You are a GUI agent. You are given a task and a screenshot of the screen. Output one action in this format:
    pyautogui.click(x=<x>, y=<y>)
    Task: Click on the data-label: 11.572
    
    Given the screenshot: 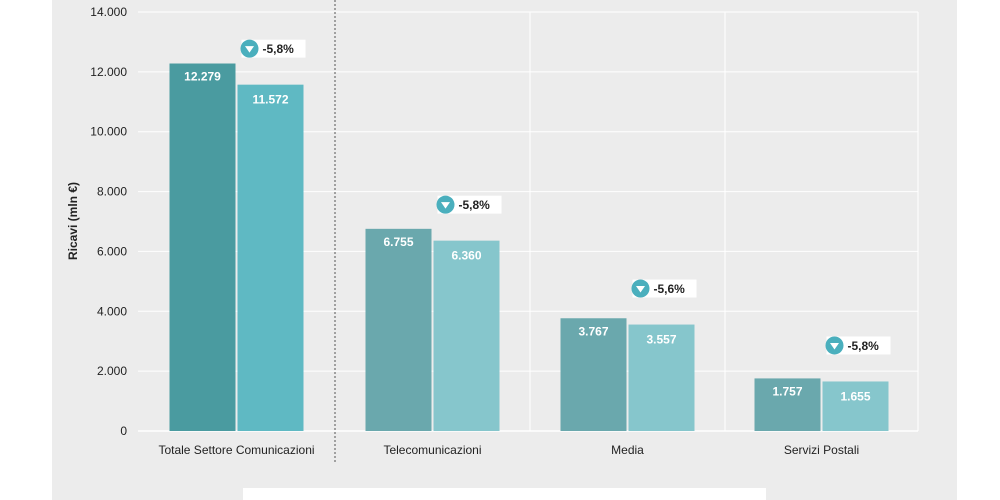 What is the action you would take?
    pyautogui.click(x=270, y=100)
    